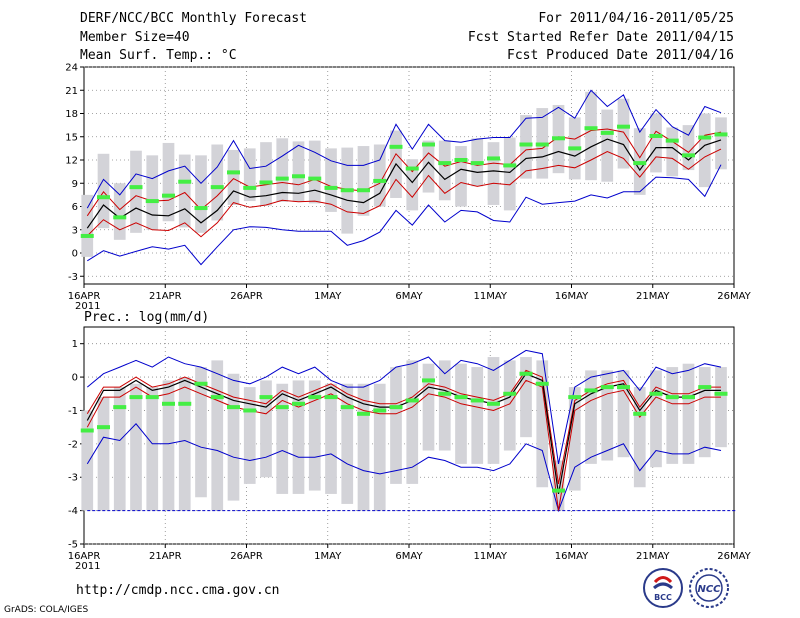  I want to click on variable-label: Mean Surf. Temp.: °C, so click(158, 55).